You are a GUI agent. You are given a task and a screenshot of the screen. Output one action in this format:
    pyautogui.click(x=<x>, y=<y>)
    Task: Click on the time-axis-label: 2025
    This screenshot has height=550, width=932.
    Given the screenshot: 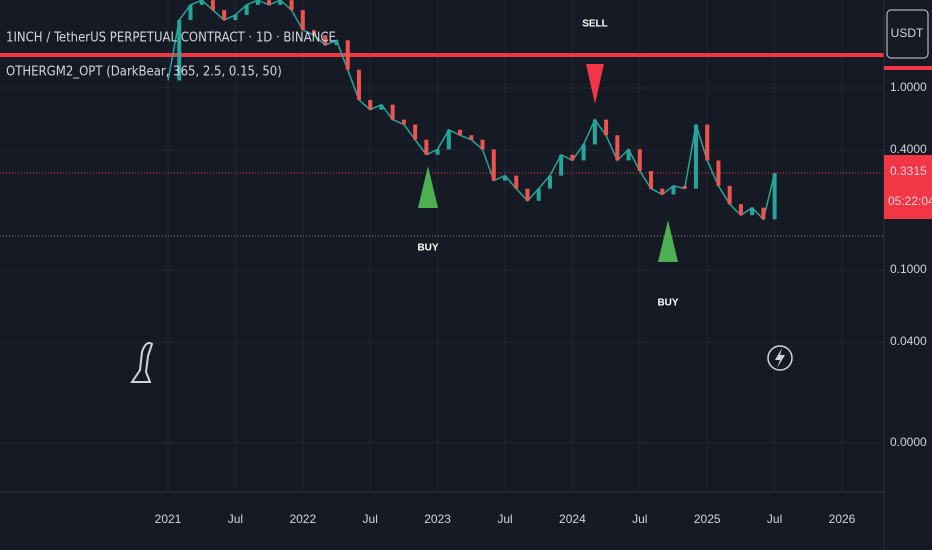 What is the action you would take?
    pyautogui.click(x=707, y=519)
    